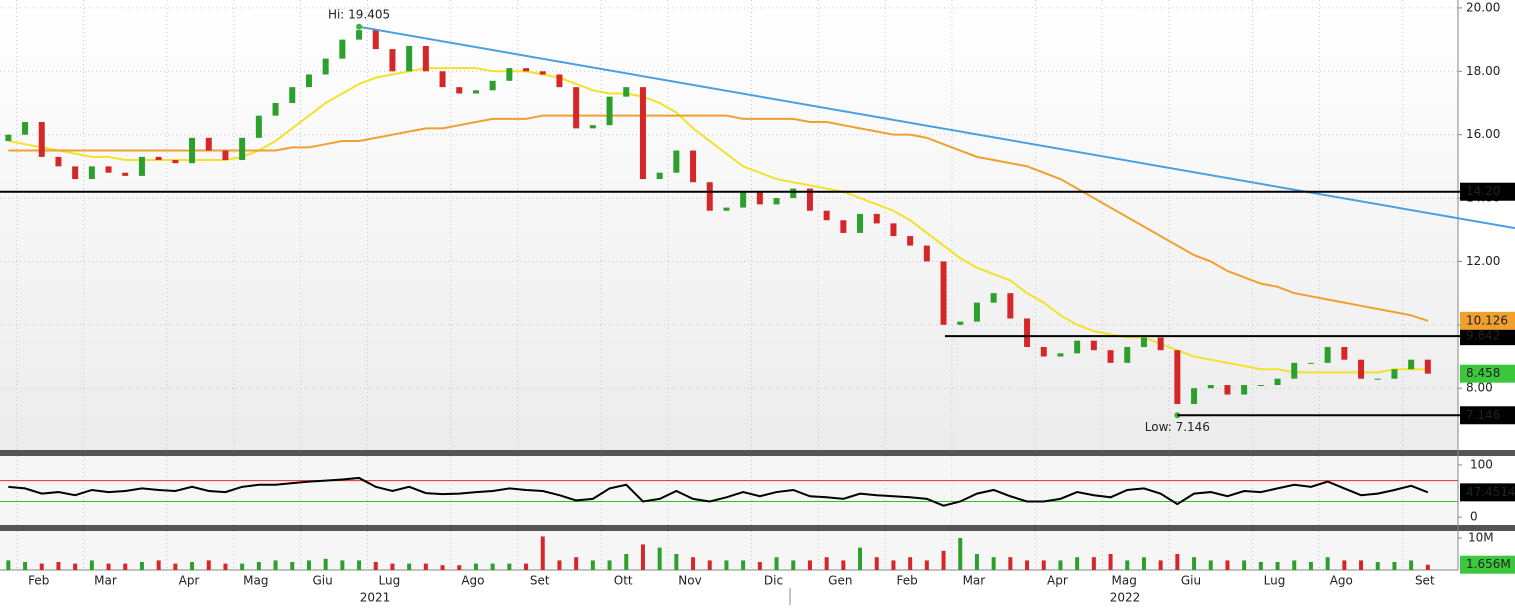 The image size is (1515, 611). I want to click on x-tick-label: Gen, so click(840, 581).